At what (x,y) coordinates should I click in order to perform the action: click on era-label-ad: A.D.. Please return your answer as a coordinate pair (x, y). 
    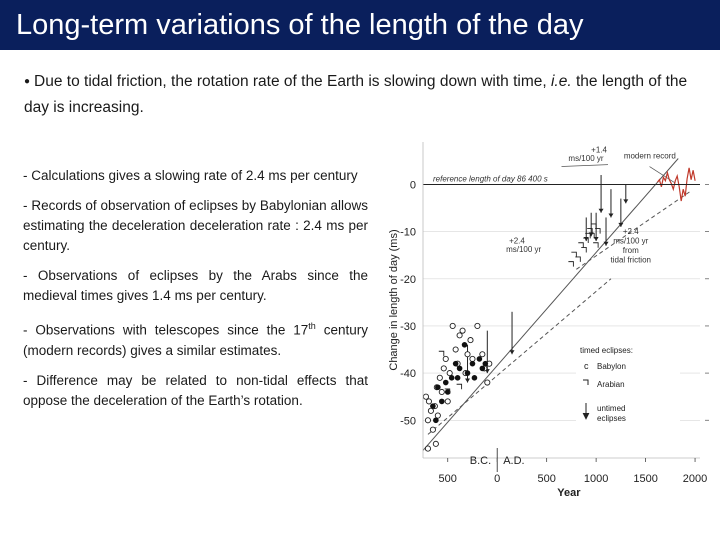
    Looking at the image, I should click on (513, 461).